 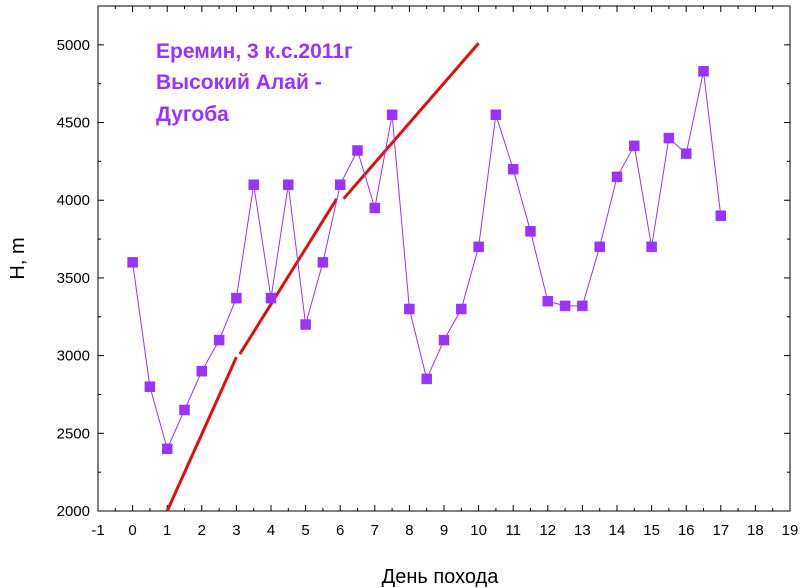 What do you see at coordinates (441, 577) in the screenshot?
I see `x-axis-title: День похода` at bounding box center [441, 577].